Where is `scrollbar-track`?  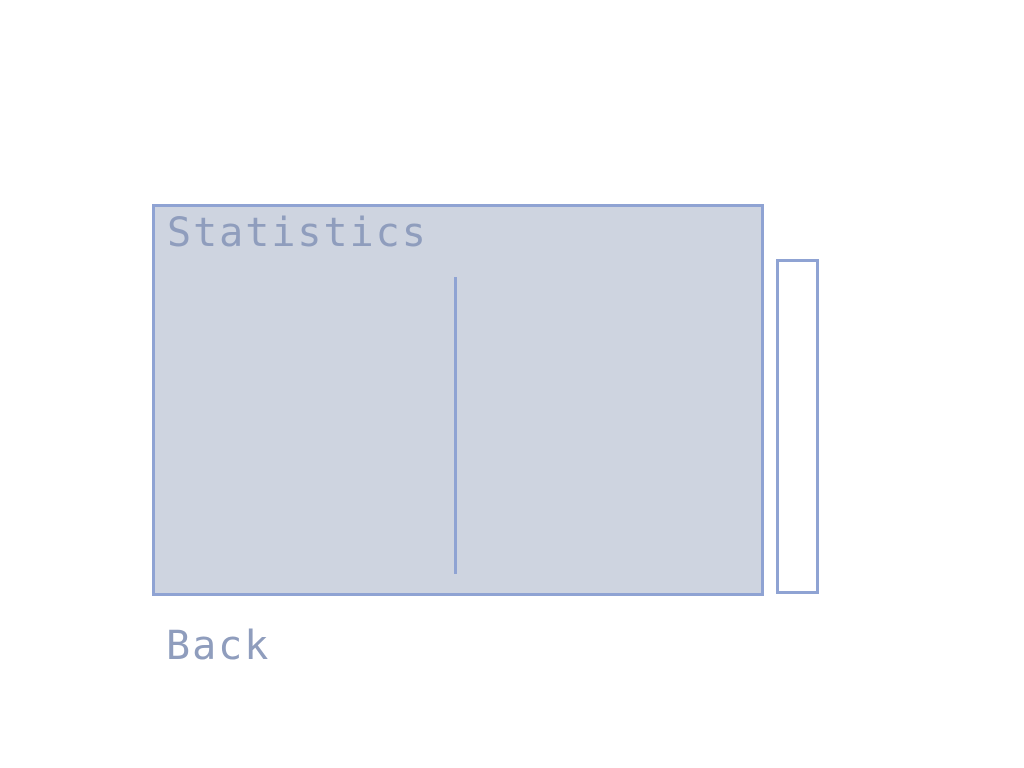
scrollbar-track is located at coordinates (797, 426).